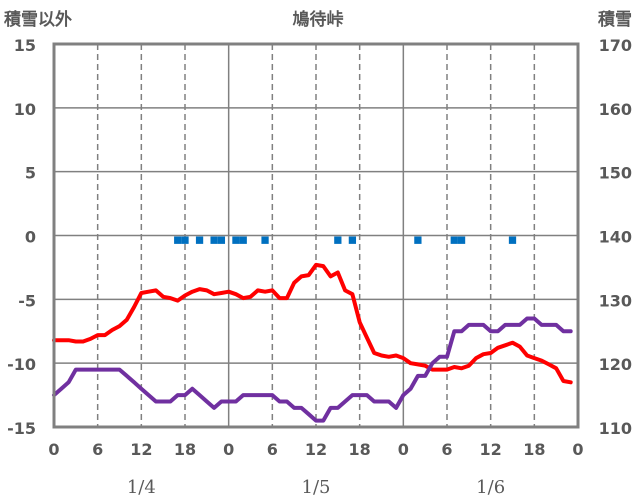  What do you see at coordinates (615, 428) in the screenshot?
I see `y-right-tick-label: 110` at bounding box center [615, 428].